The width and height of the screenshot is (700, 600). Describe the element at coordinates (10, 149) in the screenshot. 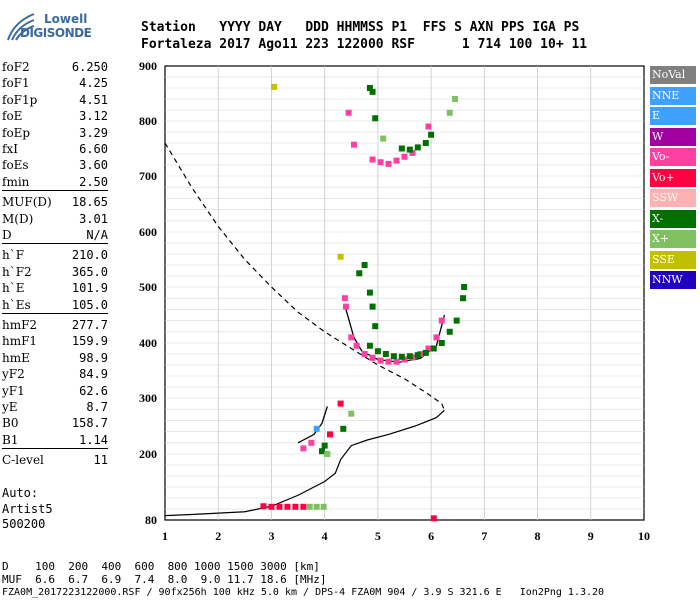

I see `param-key: fxI` at that location.